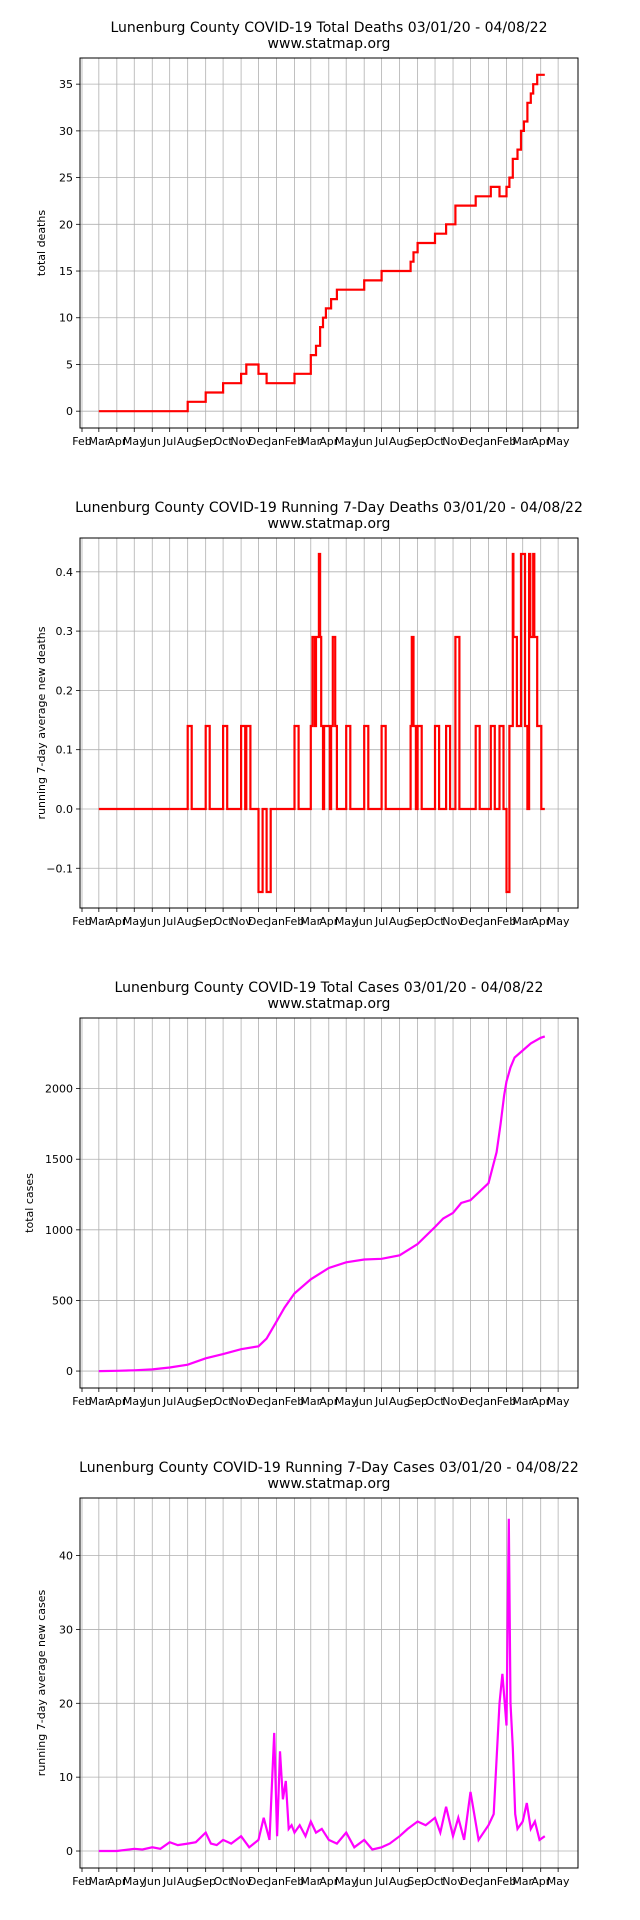 The image size is (640, 1920). Describe the element at coordinates (41, 1683) in the screenshot. I see `y-axis-label: running 7-day average new cases` at that location.